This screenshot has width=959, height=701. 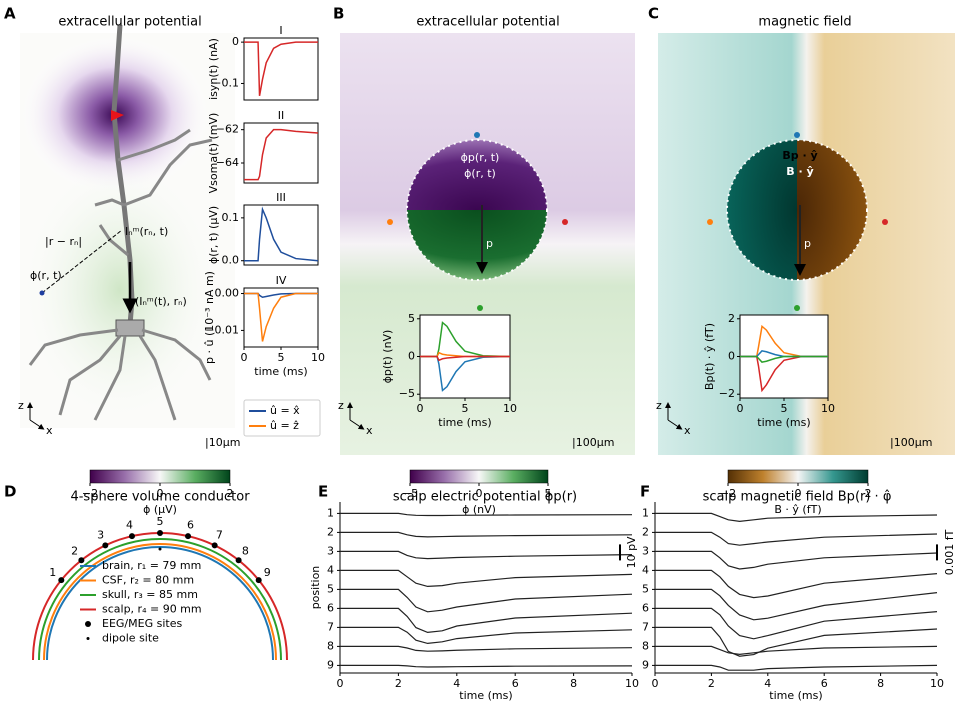 I want to click on annotation: p, so click(x=807, y=243).